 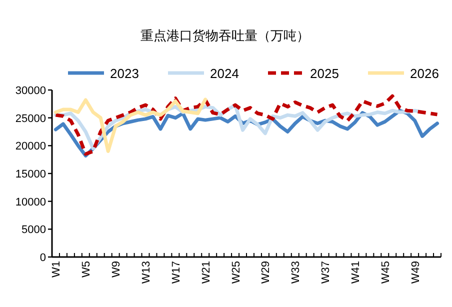 What do you see at coordinates (30, 118) in the screenshot?
I see `y-tick-label: 25000` at bounding box center [30, 118].